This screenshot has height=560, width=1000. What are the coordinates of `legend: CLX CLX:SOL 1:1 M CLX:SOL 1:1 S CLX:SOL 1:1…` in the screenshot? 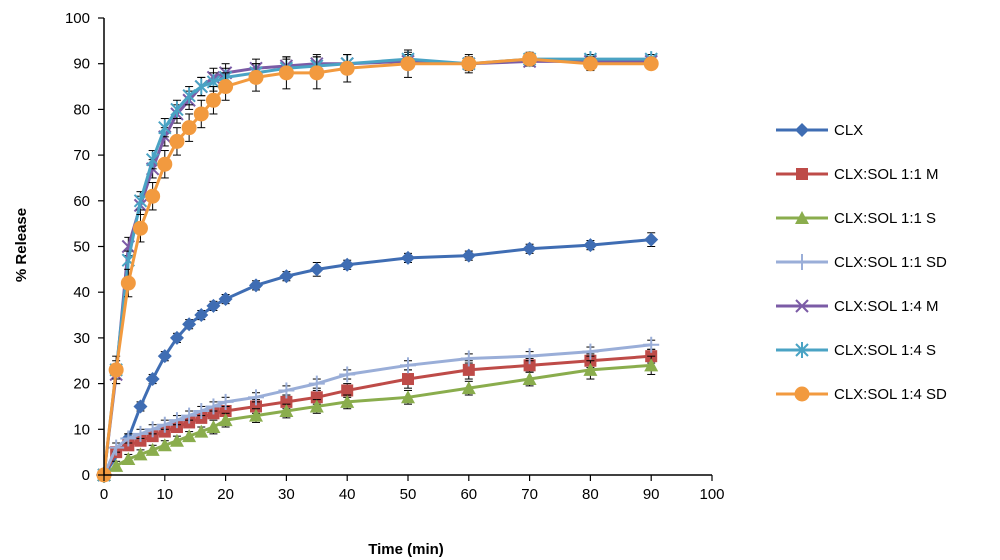 It's located at (861, 262).